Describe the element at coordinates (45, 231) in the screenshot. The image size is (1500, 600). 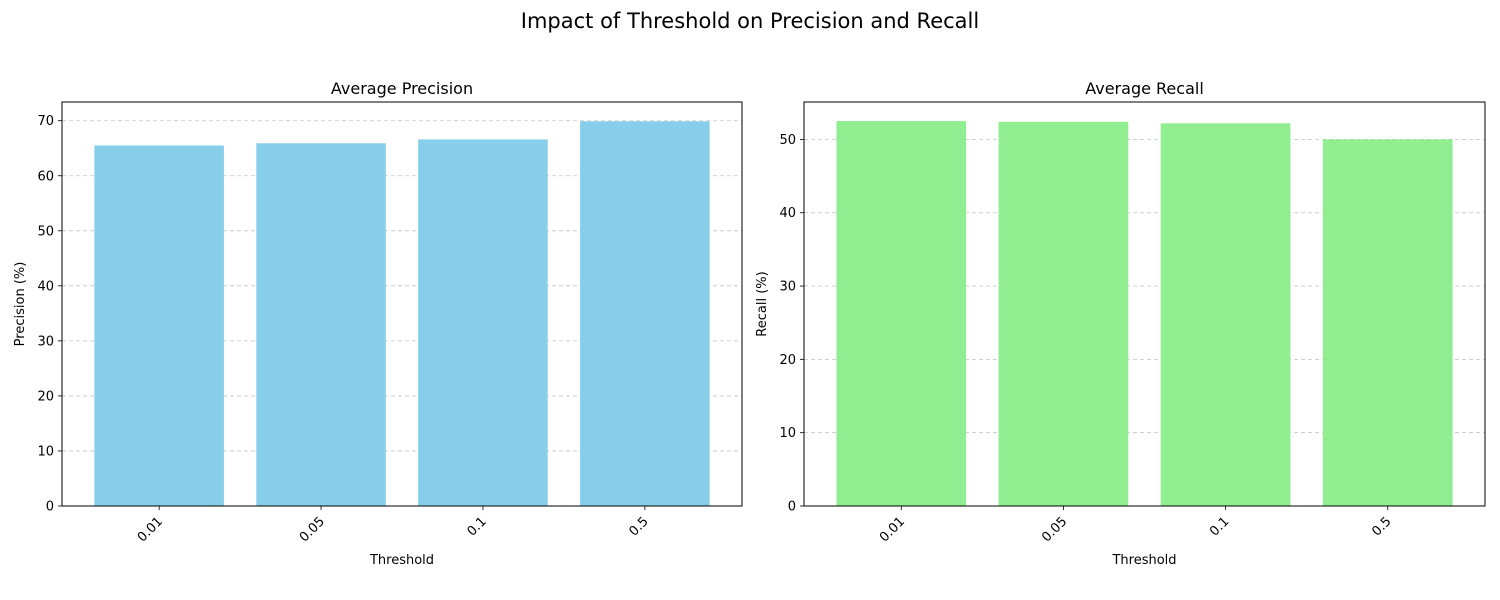
I see `precision-ytick-label-5: 50` at that location.